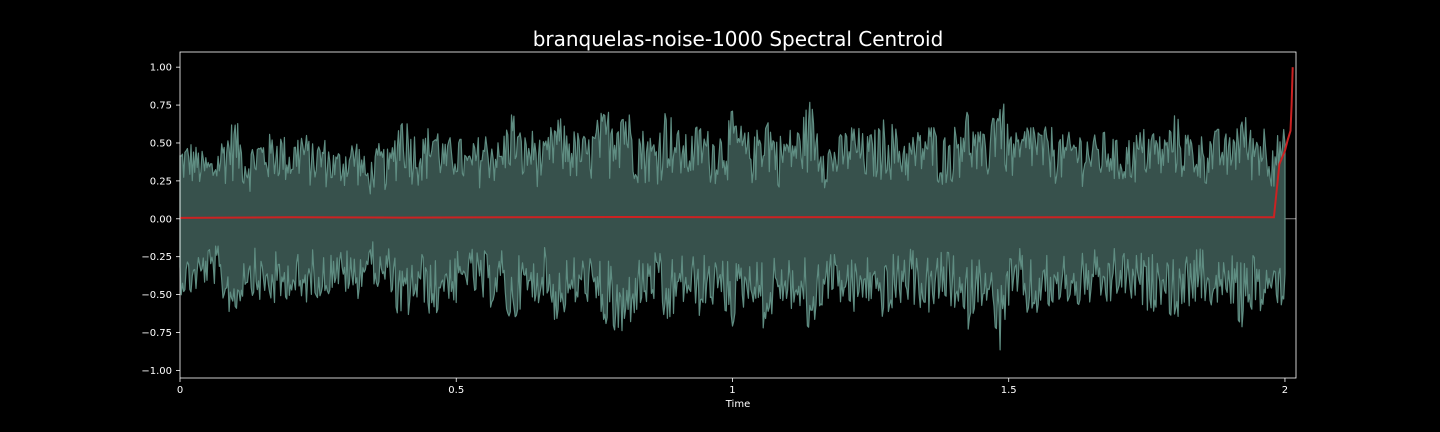  I want to click on y-tick-label: 0.00, so click(161, 219).